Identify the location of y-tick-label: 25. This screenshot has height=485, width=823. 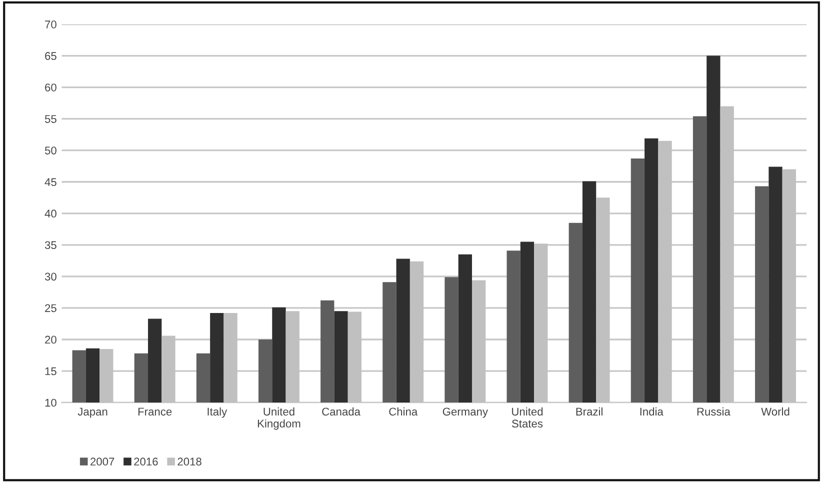
(50, 308).